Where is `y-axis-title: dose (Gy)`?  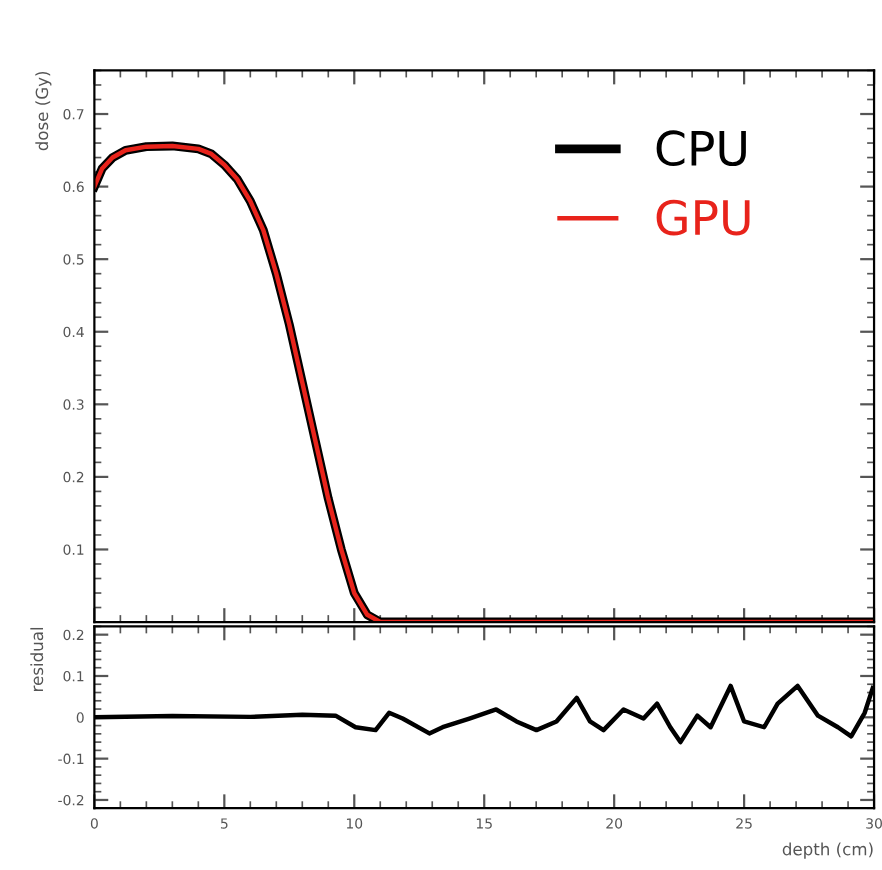
y-axis-title: dose (Gy) is located at coordinates (43, 111).